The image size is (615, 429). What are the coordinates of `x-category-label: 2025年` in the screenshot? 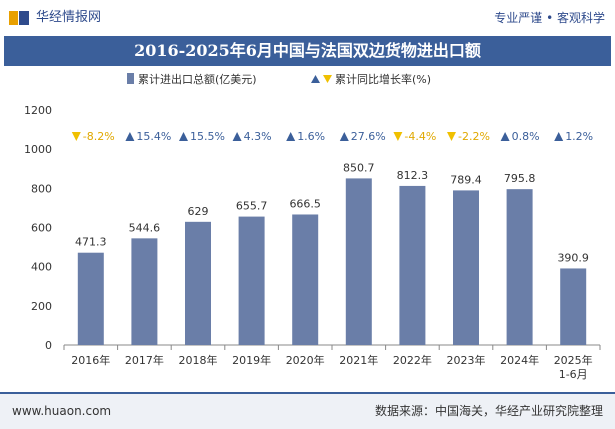 It's located at (573, 360).